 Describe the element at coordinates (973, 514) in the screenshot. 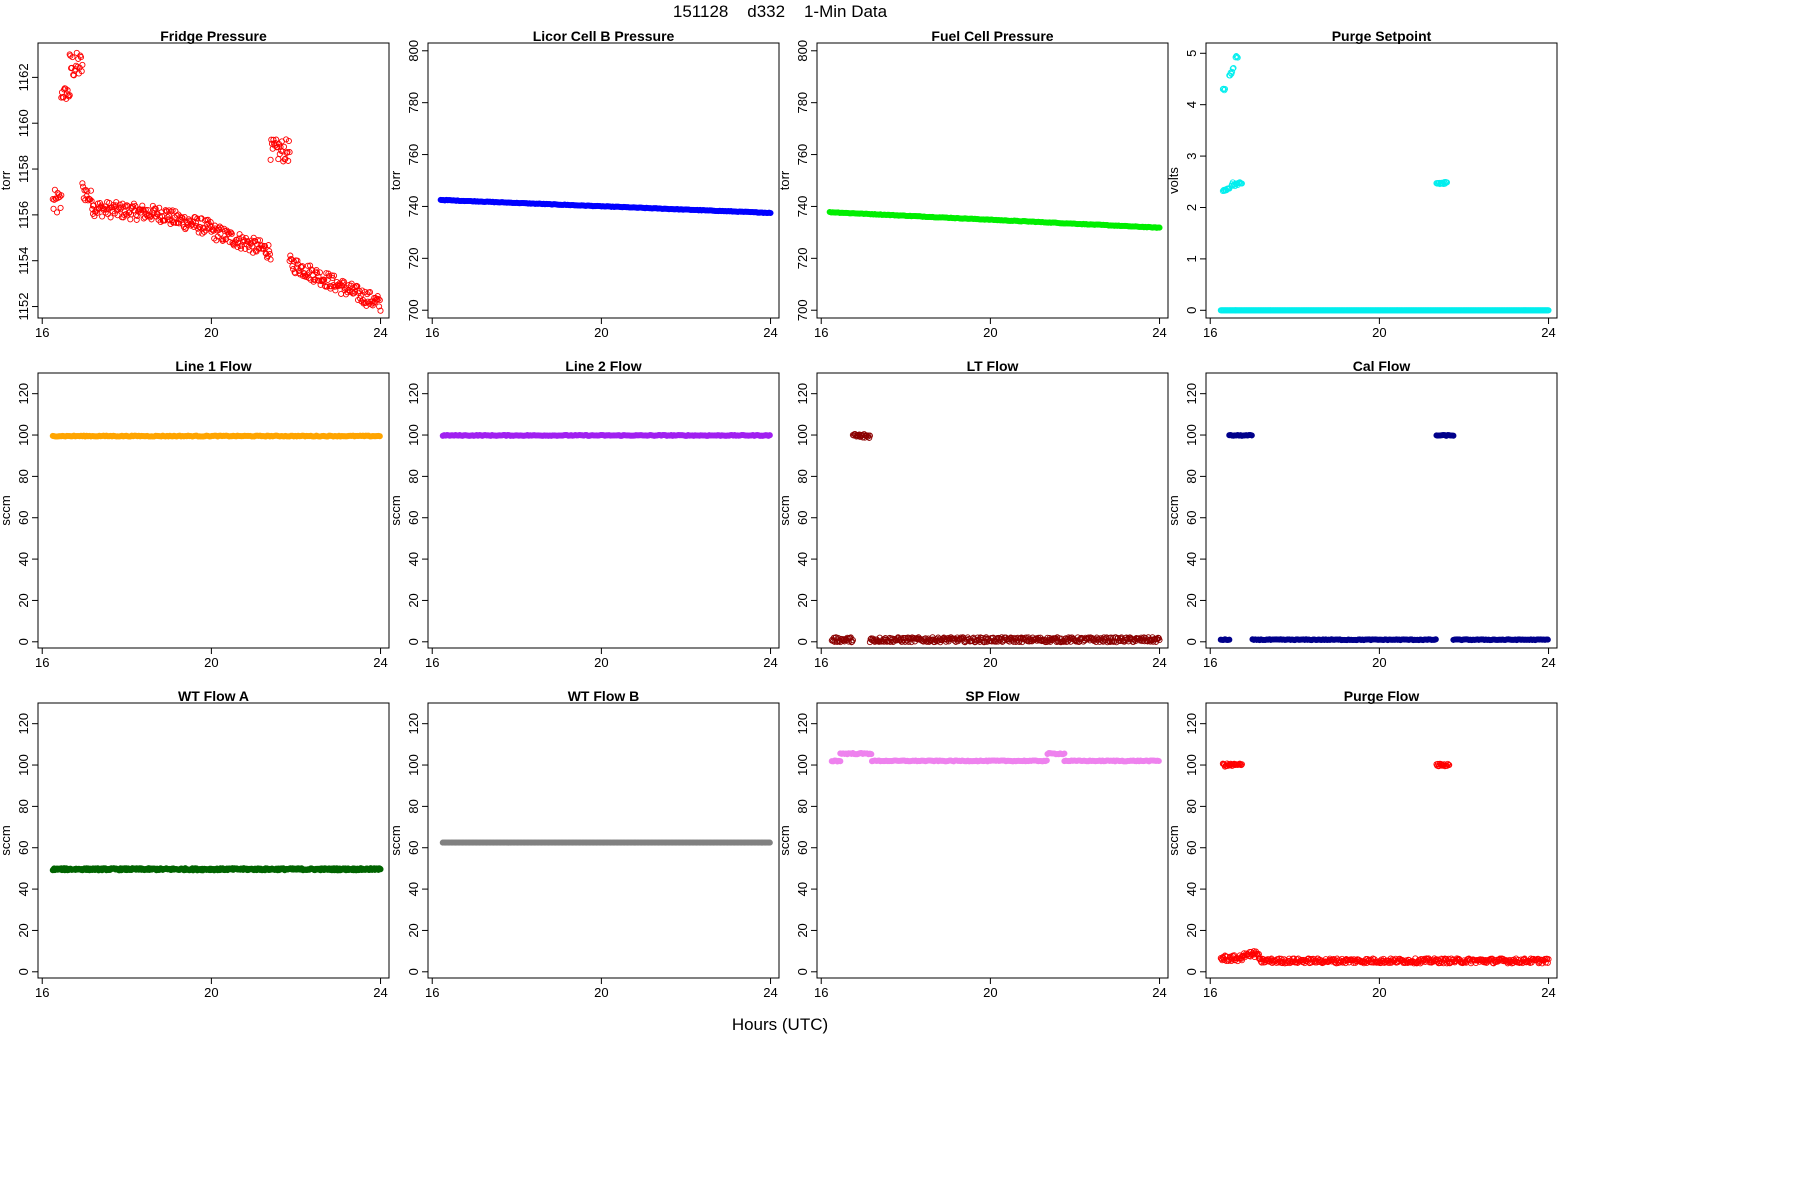

I see `panel-lt-flow: LT Flow 16 20 24 0 20 40 60 80 100 120 sccm` at that location.